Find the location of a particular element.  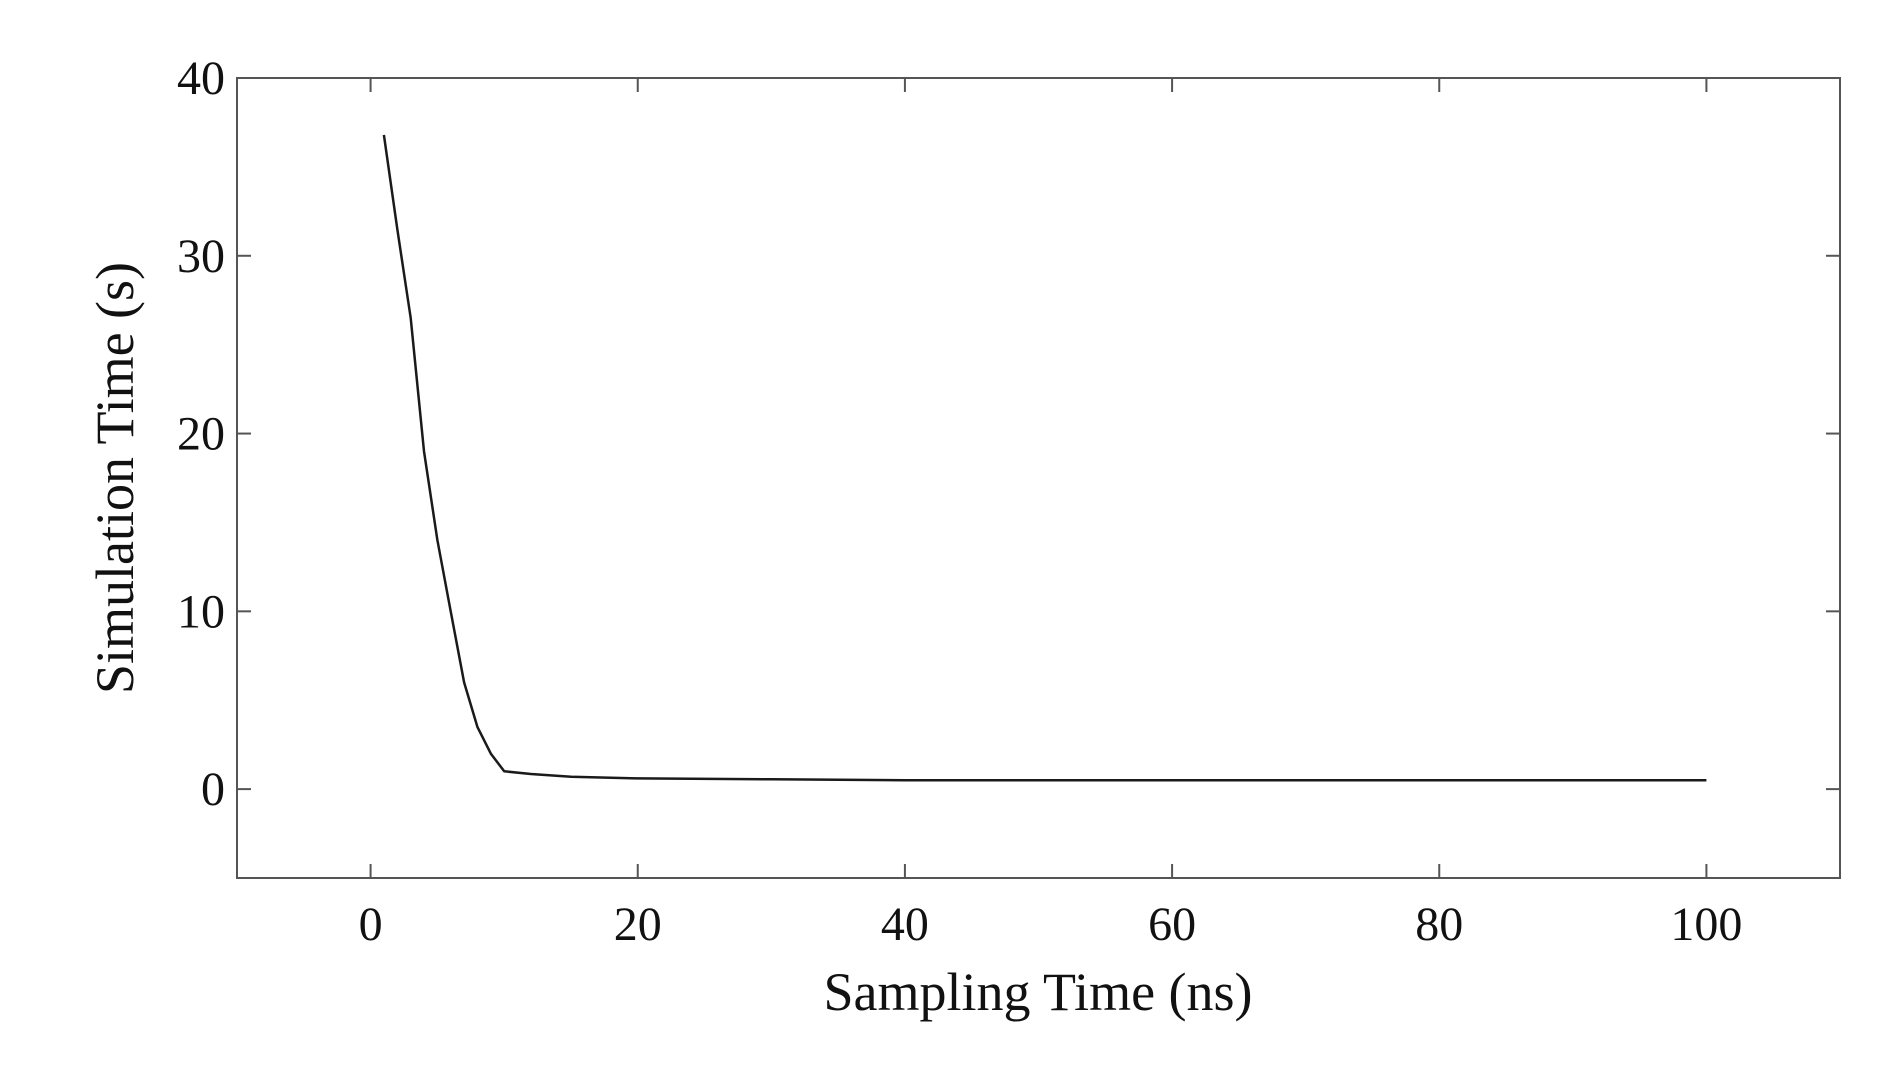

x-axis-label: Sampling Time (ns) is located at coordinates (1037, 992).